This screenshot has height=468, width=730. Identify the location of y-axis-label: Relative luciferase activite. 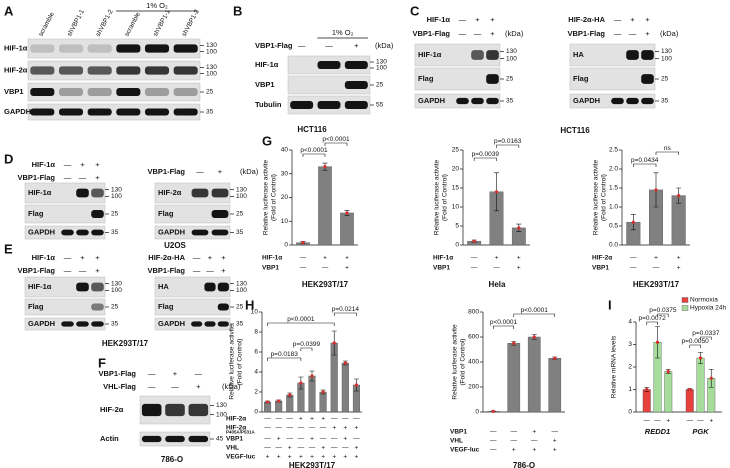
(437, 198).